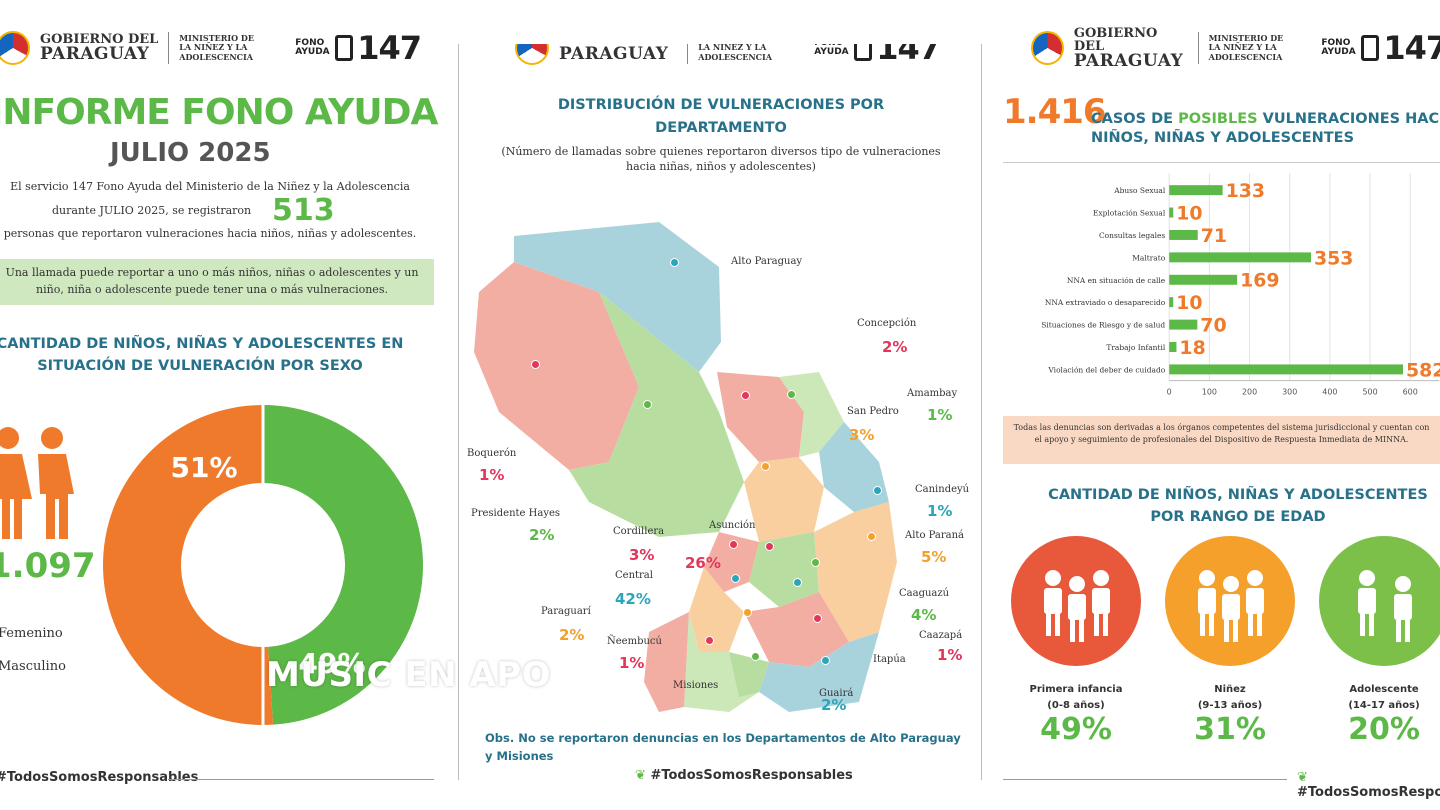  I want to click on map-marker-misiones, so click(755, 656).